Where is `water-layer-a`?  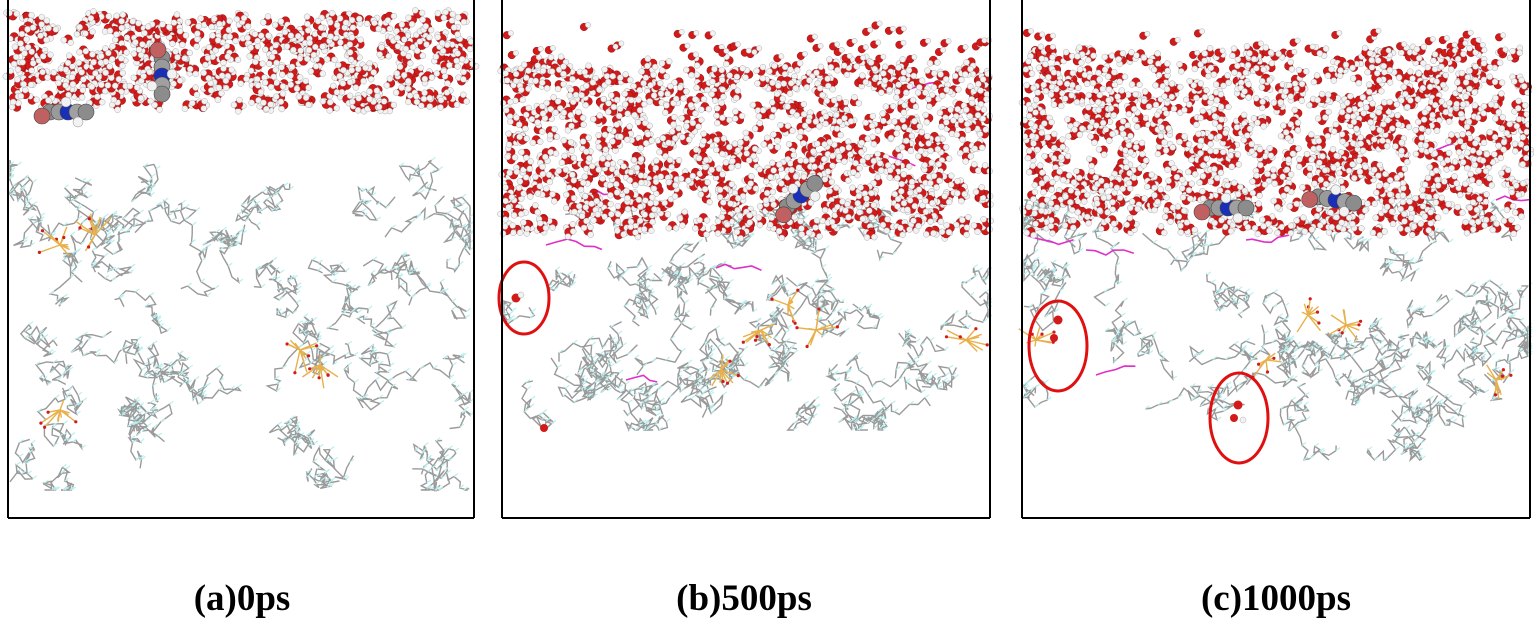
water-layer-a is located at coordinates (241, 61).